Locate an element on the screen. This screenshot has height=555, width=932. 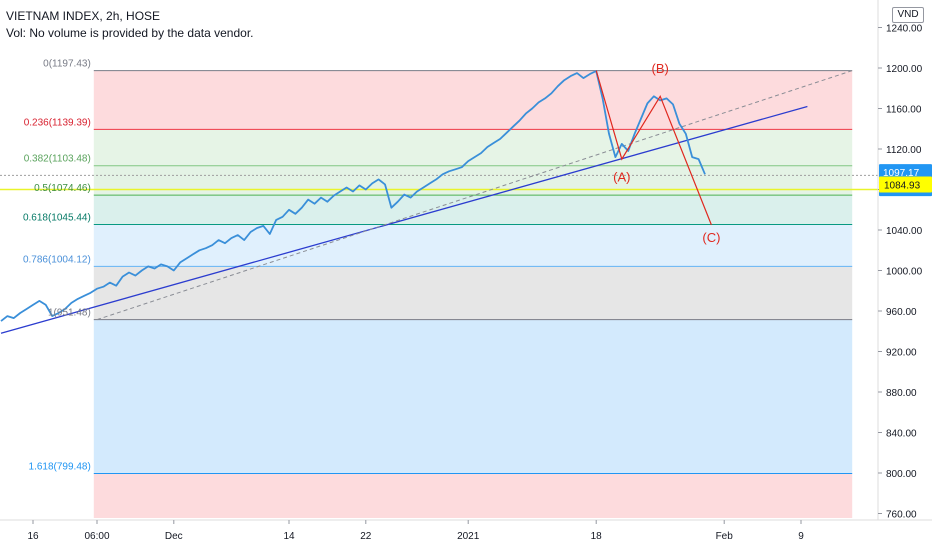
fib-label: 0(1197.43) is located at coordinates (67, 64).